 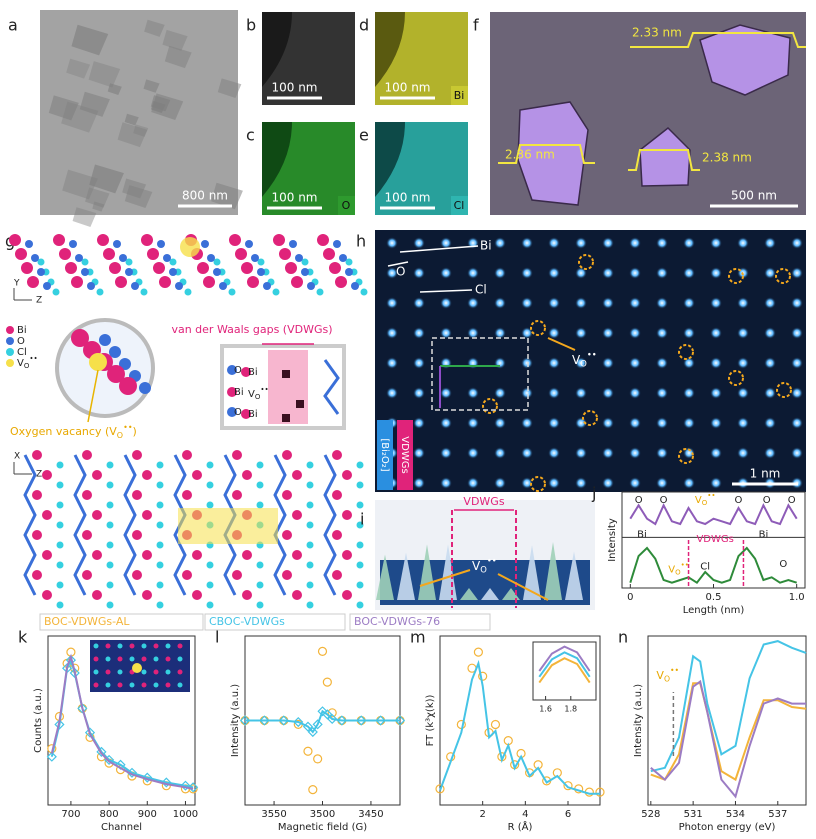 What do you see at coordinates (286, 374) in the screenshot?
I see `cl-site` at bounding box center [286, 374].